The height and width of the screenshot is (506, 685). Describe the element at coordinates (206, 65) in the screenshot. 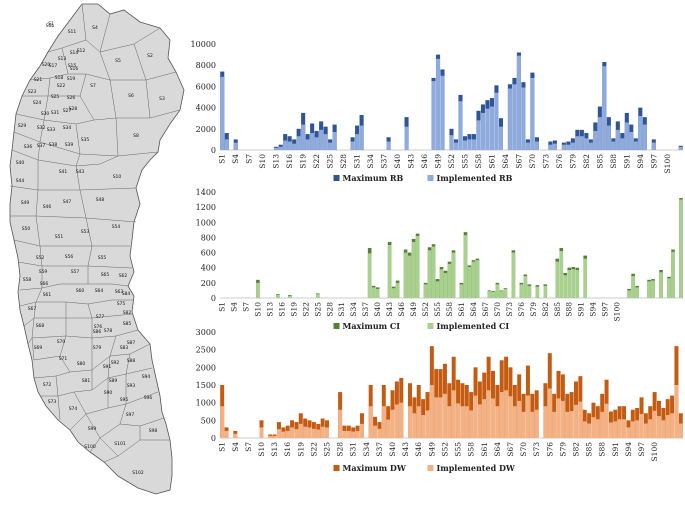

I see `y-tick-label: 8000` at that location.